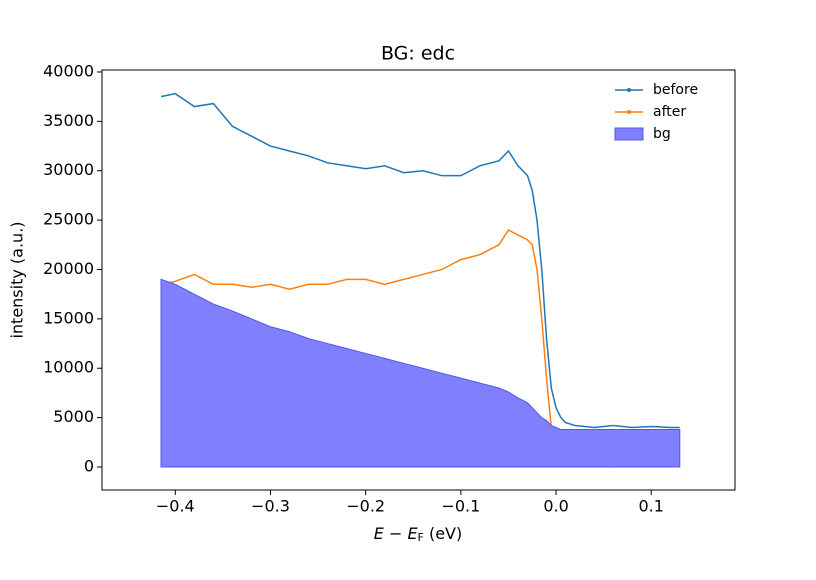 The height and width of the screenshot is (580, 816). I want to click on x-label-part: F, so click(421, 537).